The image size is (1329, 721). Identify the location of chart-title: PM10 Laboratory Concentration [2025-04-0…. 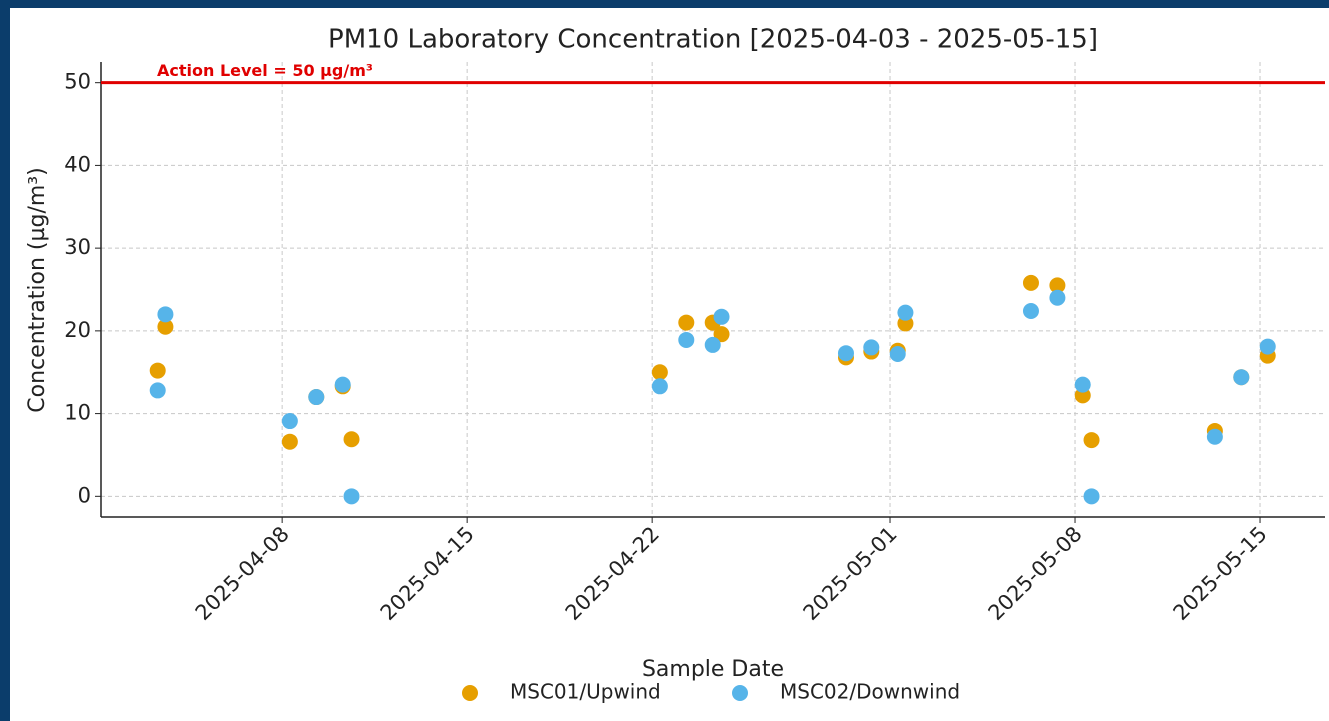
(713, 40).